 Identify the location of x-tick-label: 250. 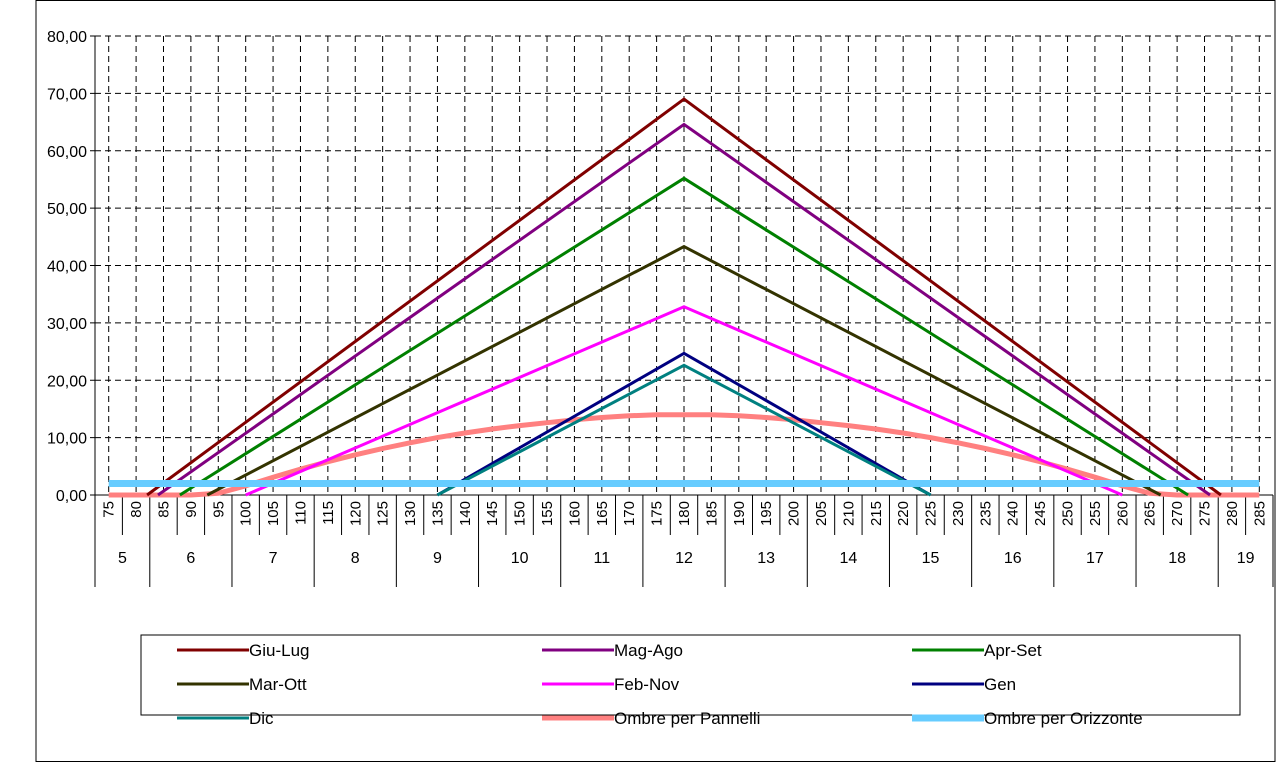
(1068, 513).